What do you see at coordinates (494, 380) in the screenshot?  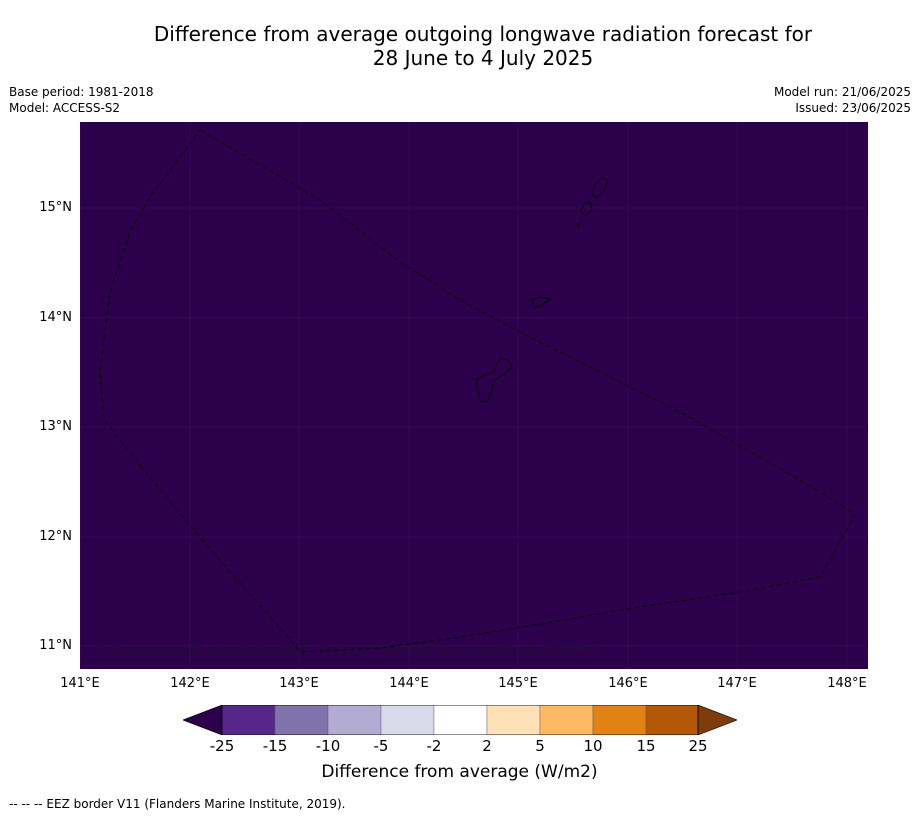 I see `island-guam` at bounding box center [494, 380].